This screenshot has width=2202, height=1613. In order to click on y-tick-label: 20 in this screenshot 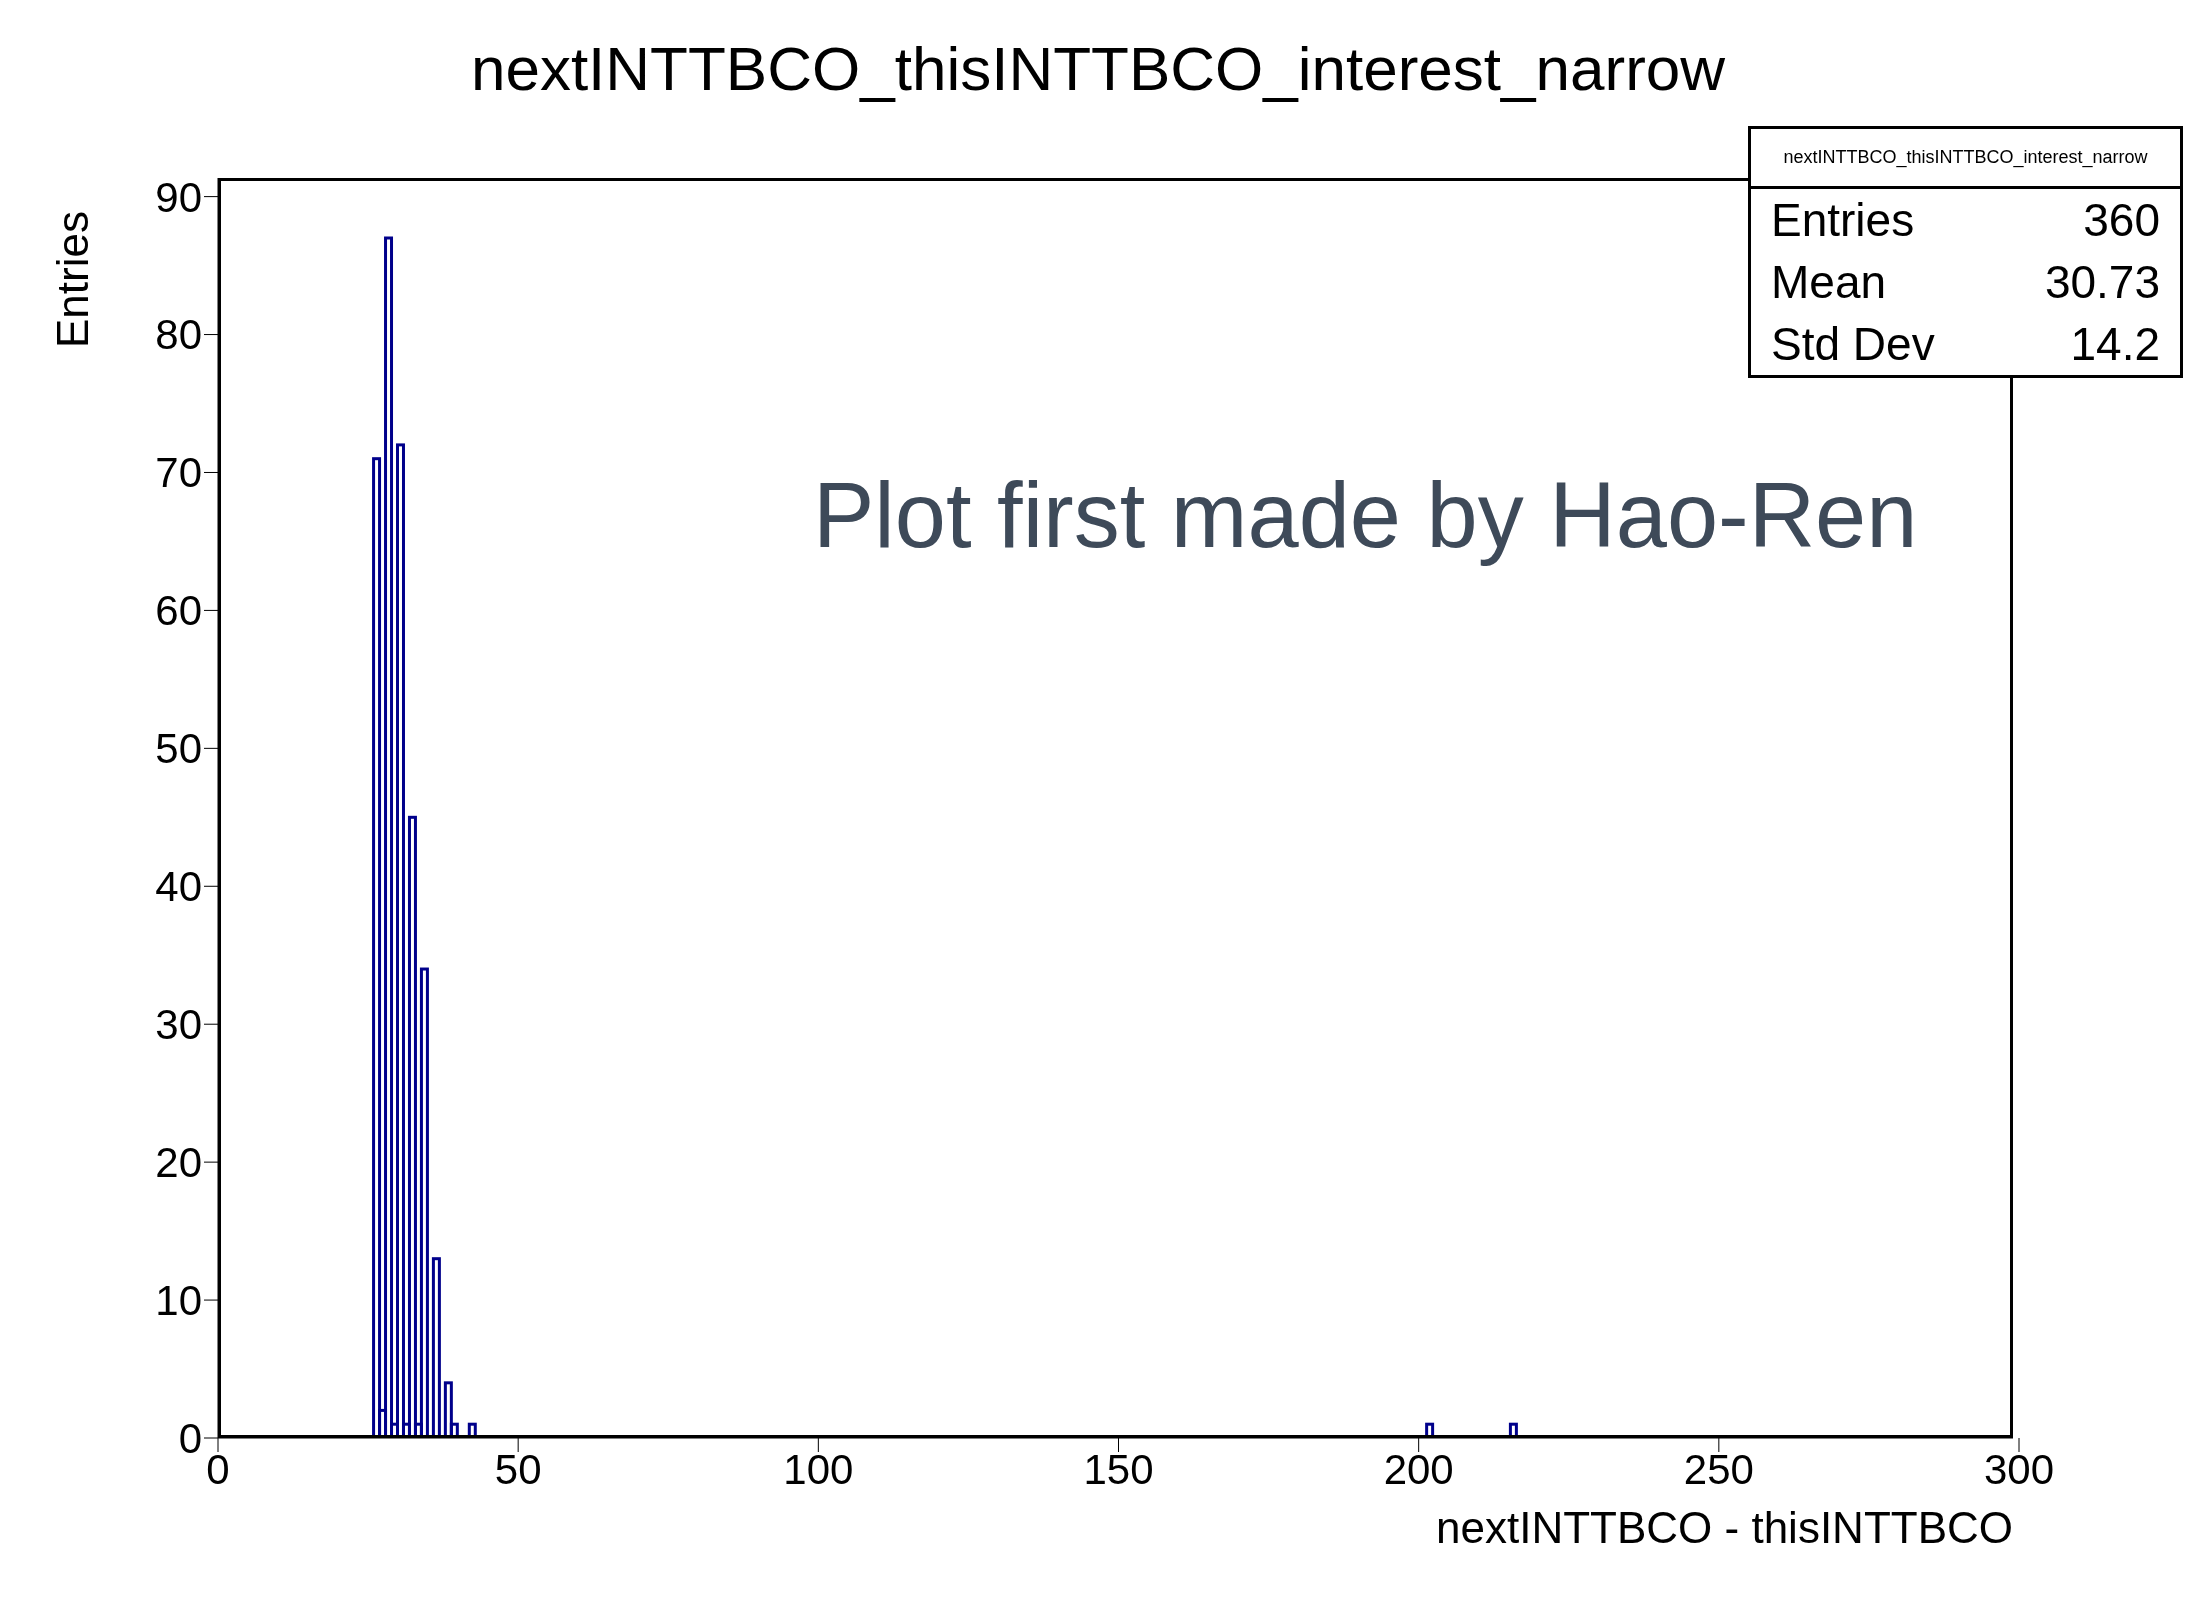, I will do `click(178, 1163)`.